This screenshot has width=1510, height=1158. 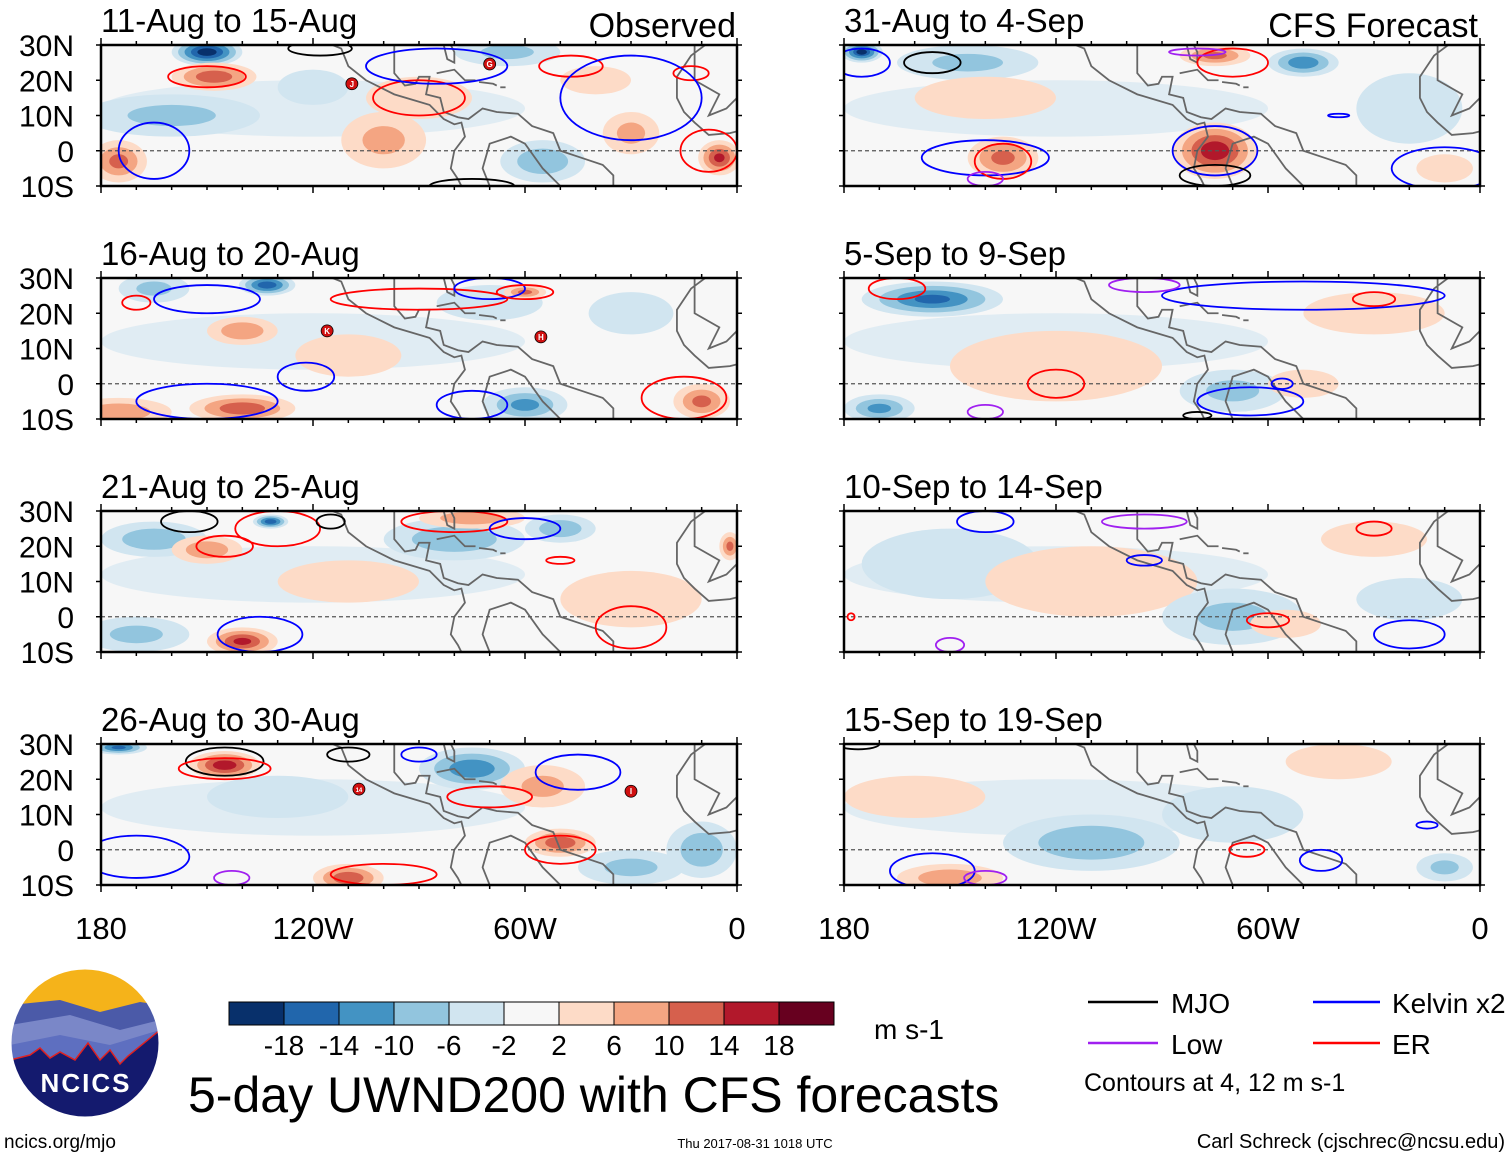 I want to click on colorbar-tick-label: 18, so click(x=778, y=1045).